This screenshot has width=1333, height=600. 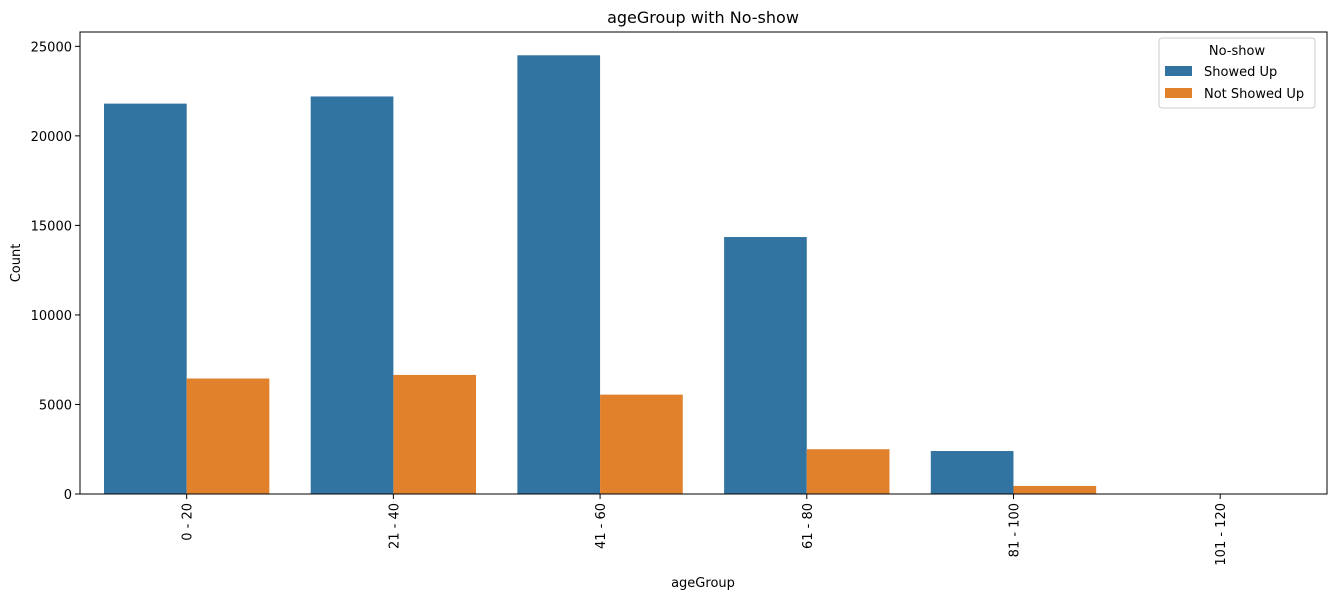 What do you see at coordinates (51, 316) in the screenshot?
I see `y-tick-label: 10000` at bounding box center [51, 316].